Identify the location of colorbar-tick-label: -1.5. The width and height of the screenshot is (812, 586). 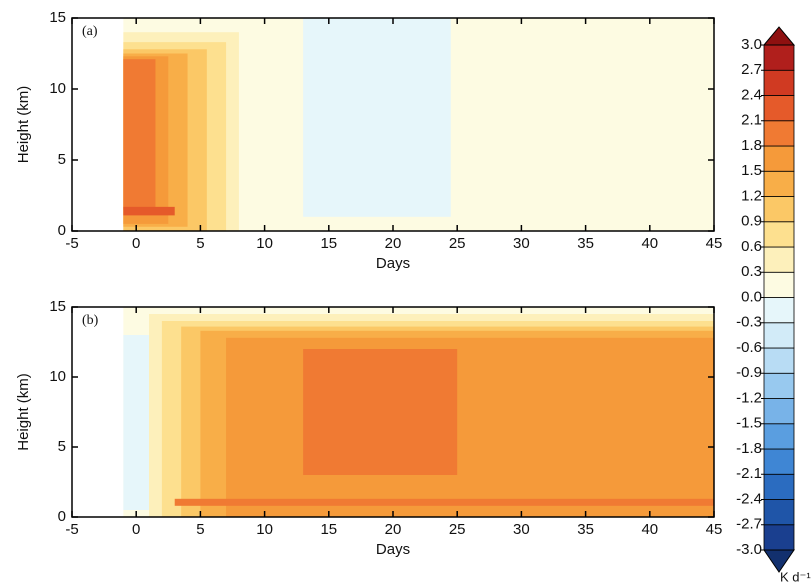
(749, 423).